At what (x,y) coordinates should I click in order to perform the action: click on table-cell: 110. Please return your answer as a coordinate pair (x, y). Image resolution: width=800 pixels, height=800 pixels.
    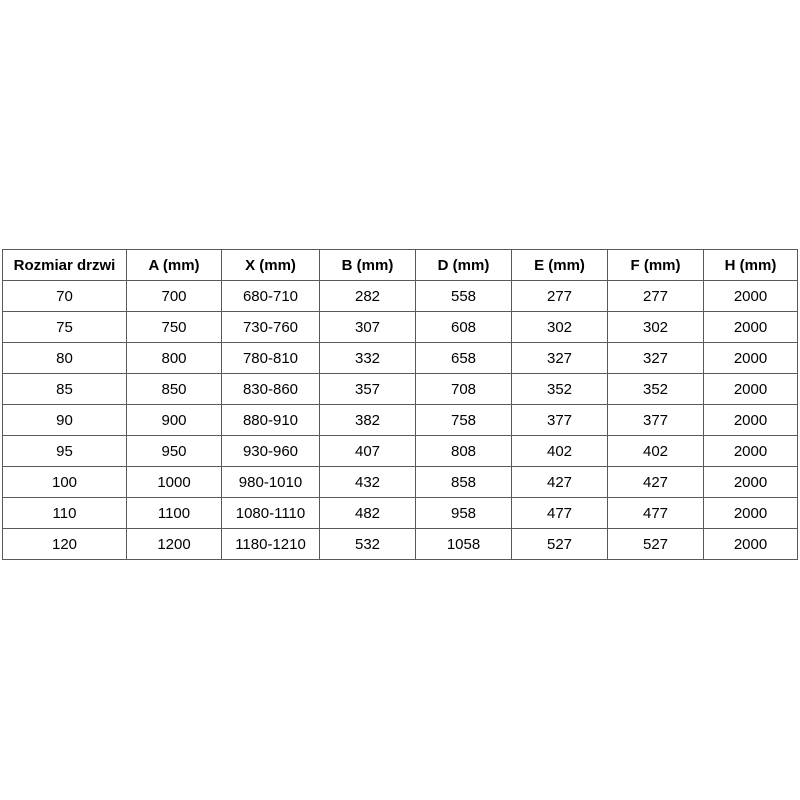
    Looking at the image, I should click on (64, 513).